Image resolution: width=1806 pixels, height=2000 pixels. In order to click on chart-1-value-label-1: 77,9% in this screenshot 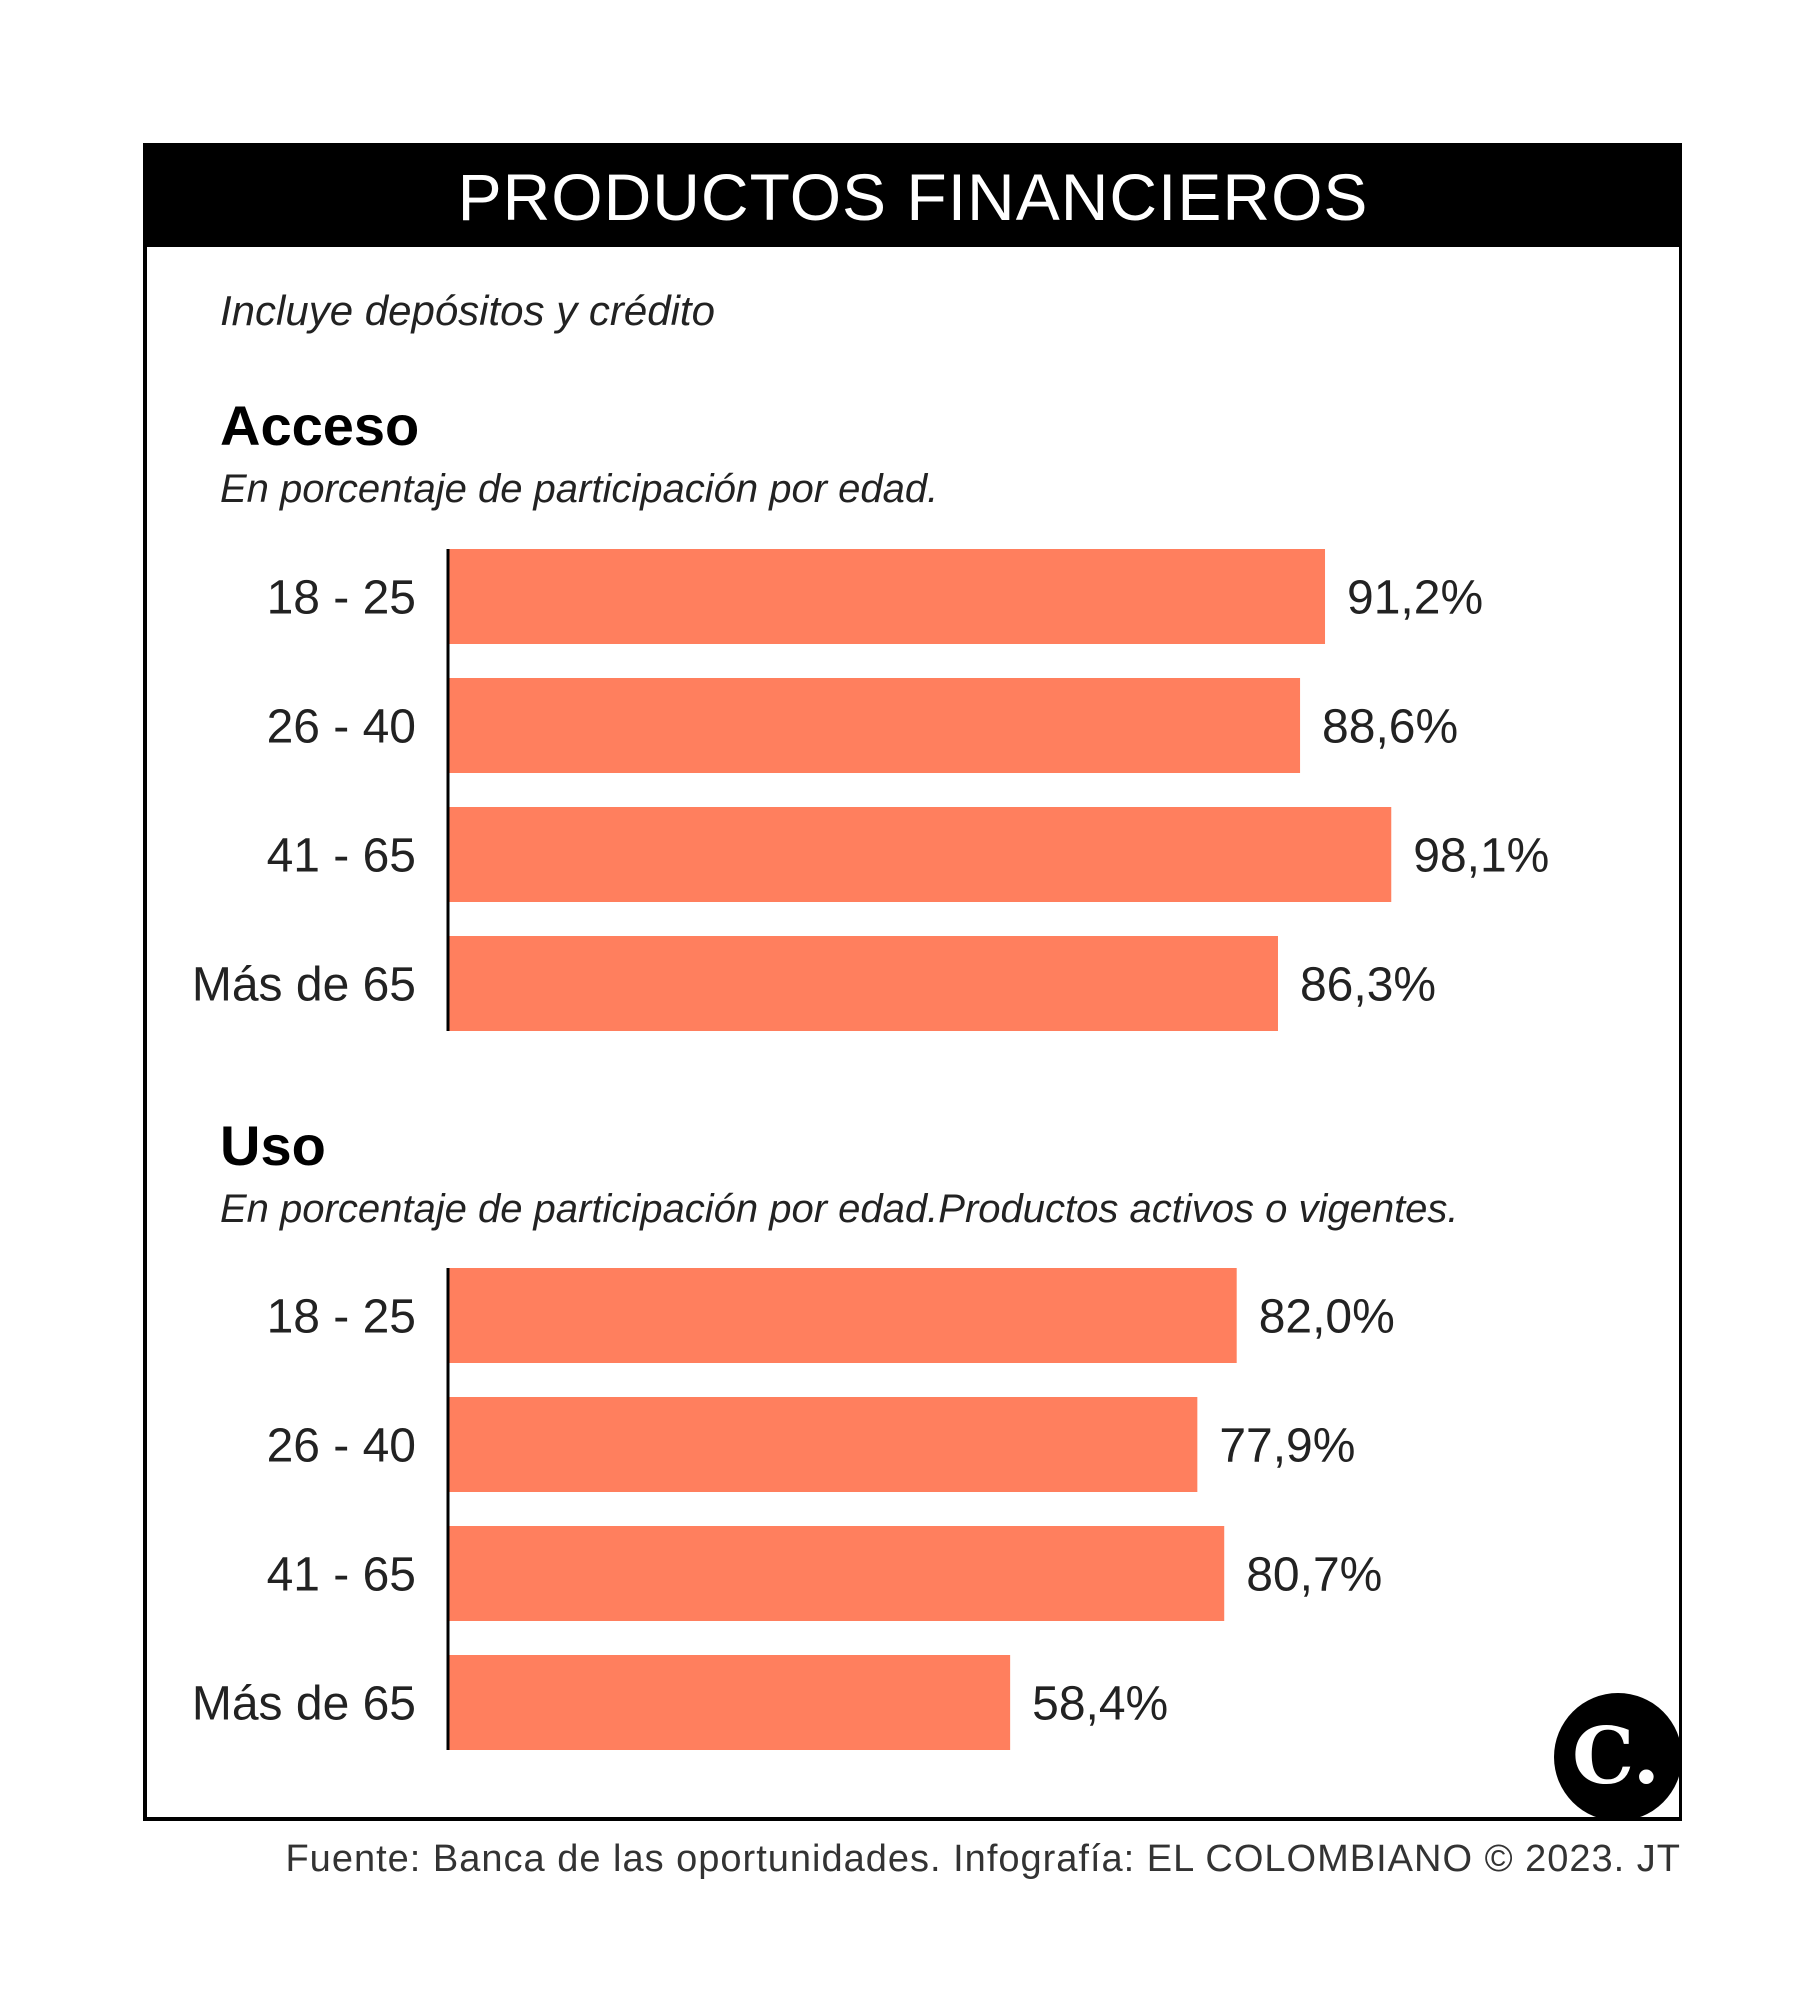, I will do `click(1287, 1446)`.